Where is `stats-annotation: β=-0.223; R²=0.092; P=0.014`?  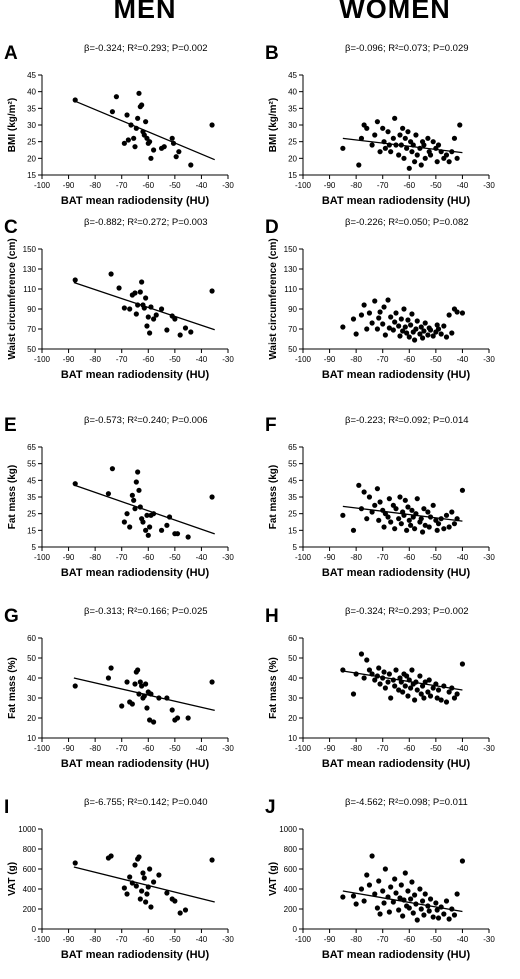 stats-annotation: β=-0.223; R²=0.092; P=0.014 is located at coordinates (407, 420).